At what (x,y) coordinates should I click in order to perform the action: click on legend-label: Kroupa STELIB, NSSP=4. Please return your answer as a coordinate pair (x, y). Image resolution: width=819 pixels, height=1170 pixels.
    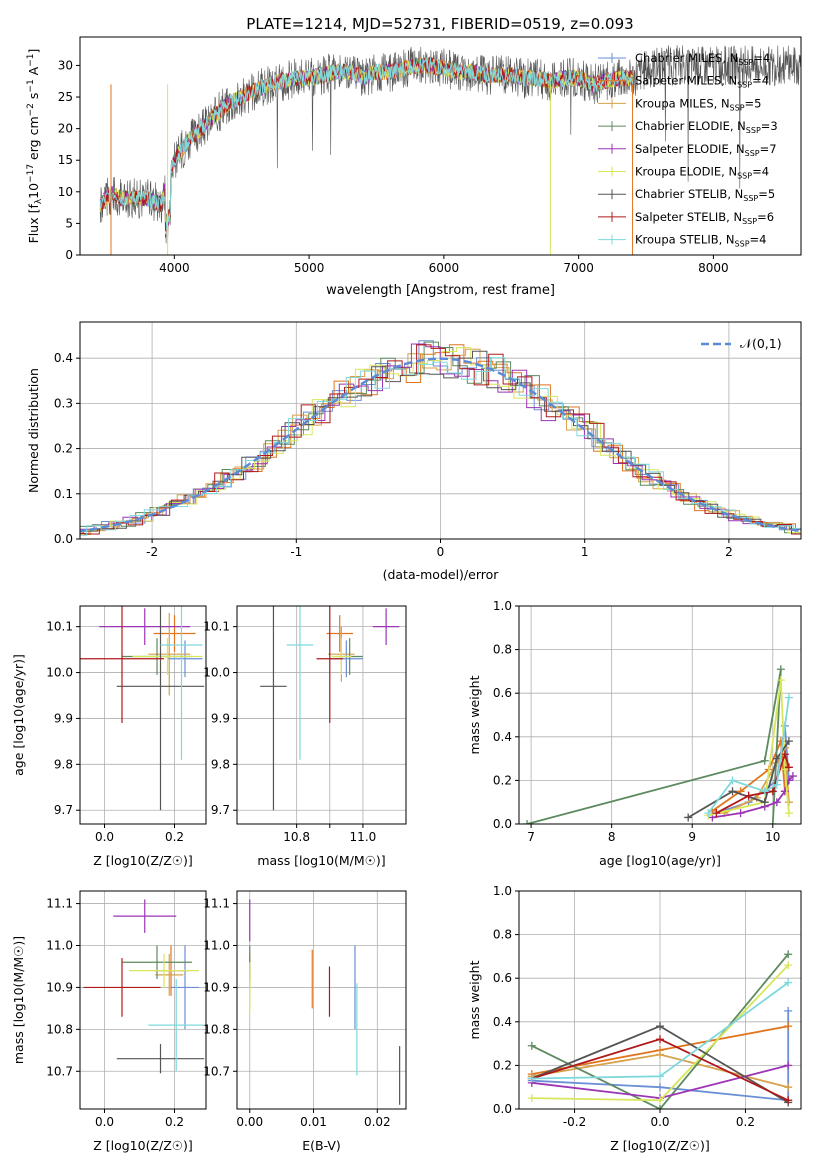
    Looking at the image, I should click on (700, 241).